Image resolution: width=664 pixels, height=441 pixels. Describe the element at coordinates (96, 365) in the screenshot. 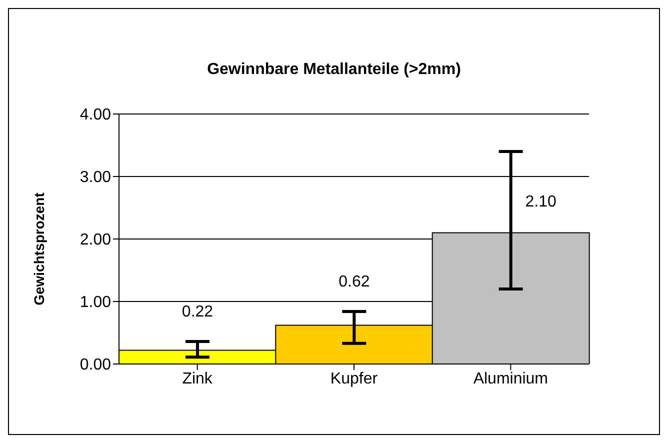

I see `y-tick-label: 0.00` at that location.